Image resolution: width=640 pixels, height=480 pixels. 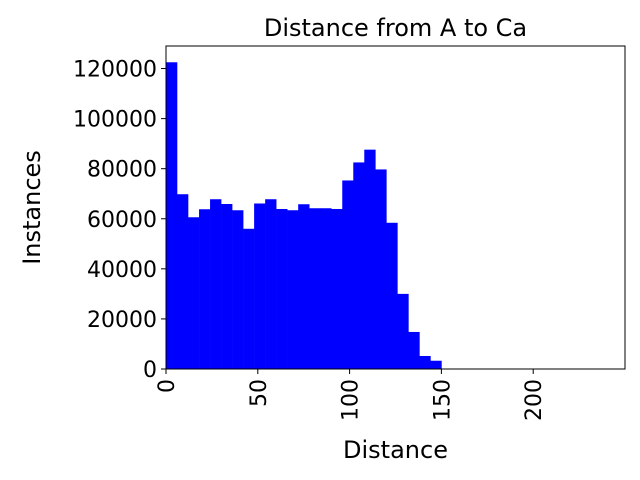 I want to click on y-tick-label: 80000, so click(x=122, y=170).